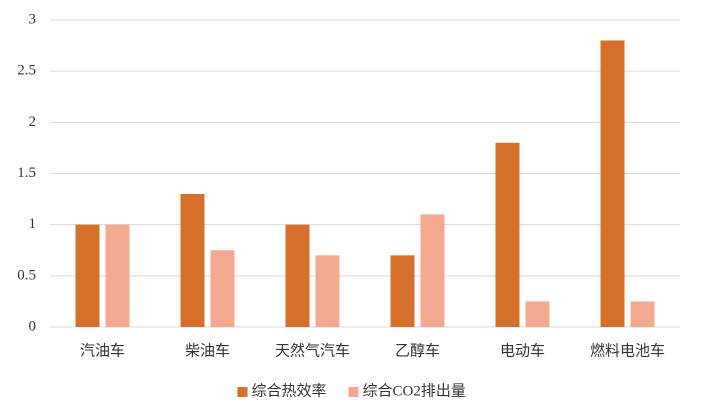 The width and height of the screenshot is (709, 408). What do you see at coordinates (522, 350) in the screenshot?
I see `x-tick-label: 电动车` at bounding box center [522, 350].